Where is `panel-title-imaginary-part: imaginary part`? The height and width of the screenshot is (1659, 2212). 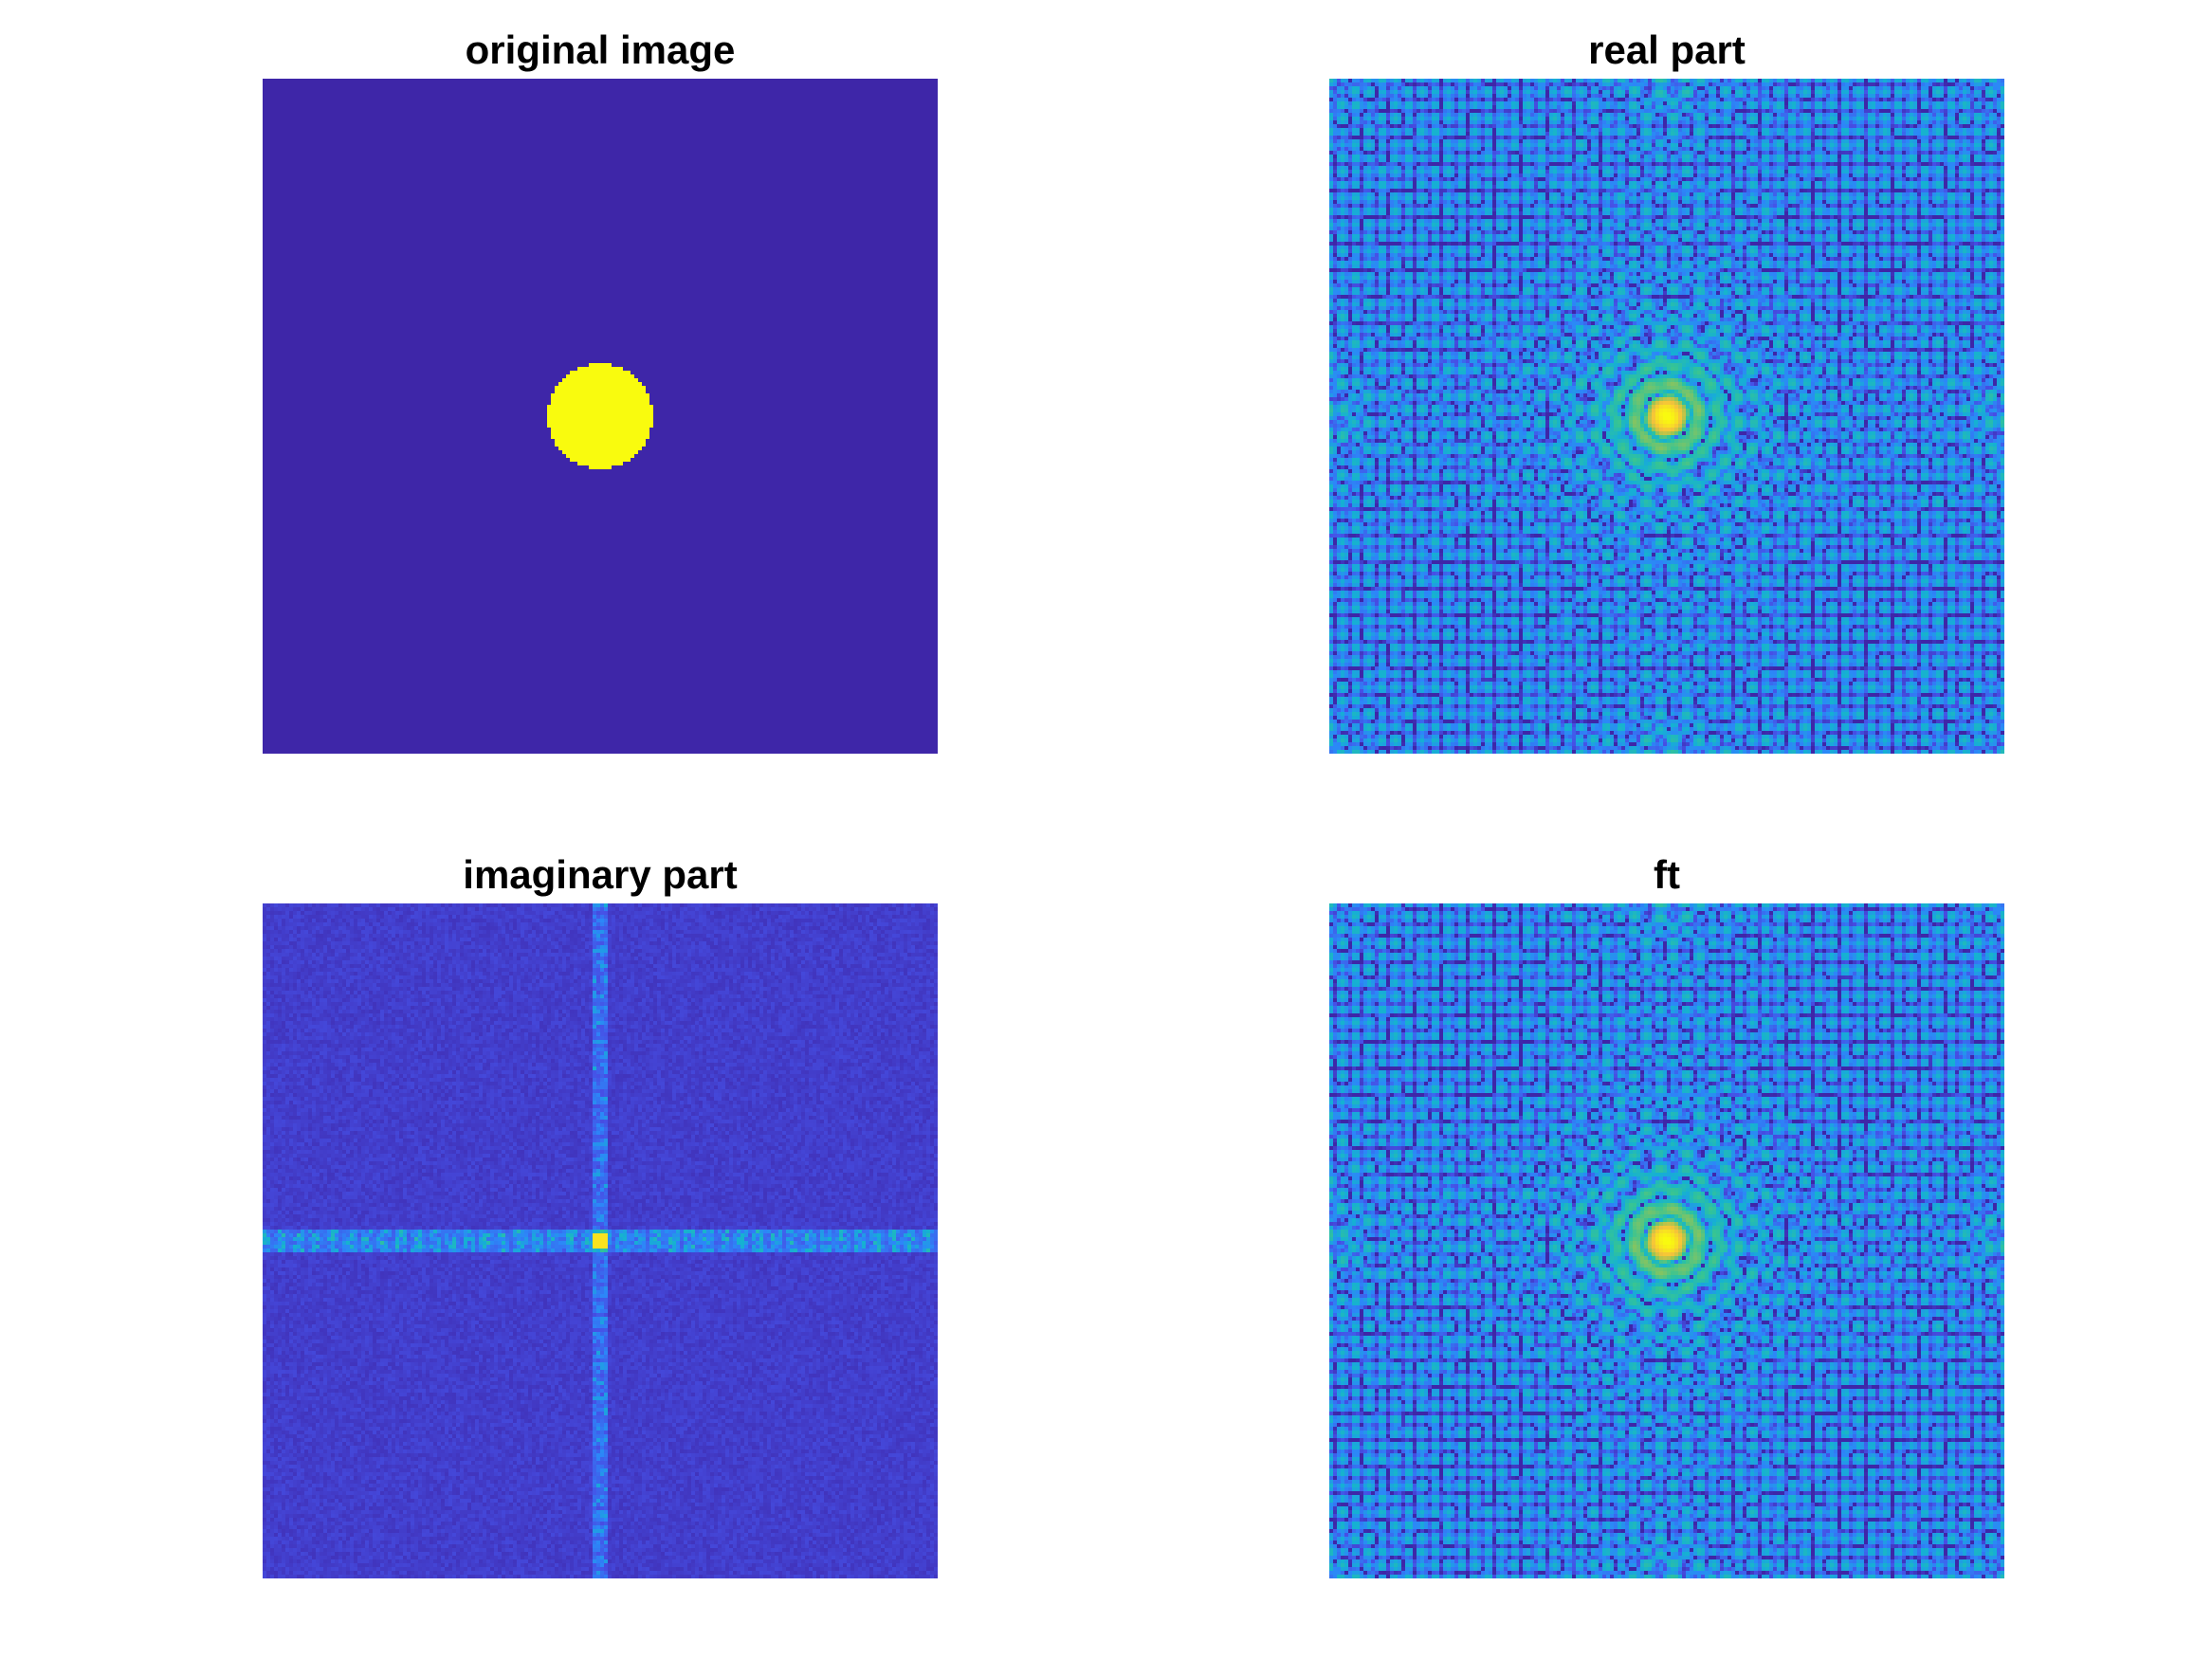
panel-title-imaginary-part: imaginary part is located at coordinates (600, 874).